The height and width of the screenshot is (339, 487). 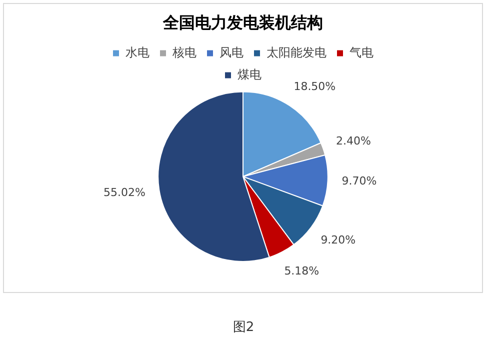 What do you see at coordinates (138, 52) in the screenshot?
I see `legend-label: 水电` at bounding box center [138, 52].